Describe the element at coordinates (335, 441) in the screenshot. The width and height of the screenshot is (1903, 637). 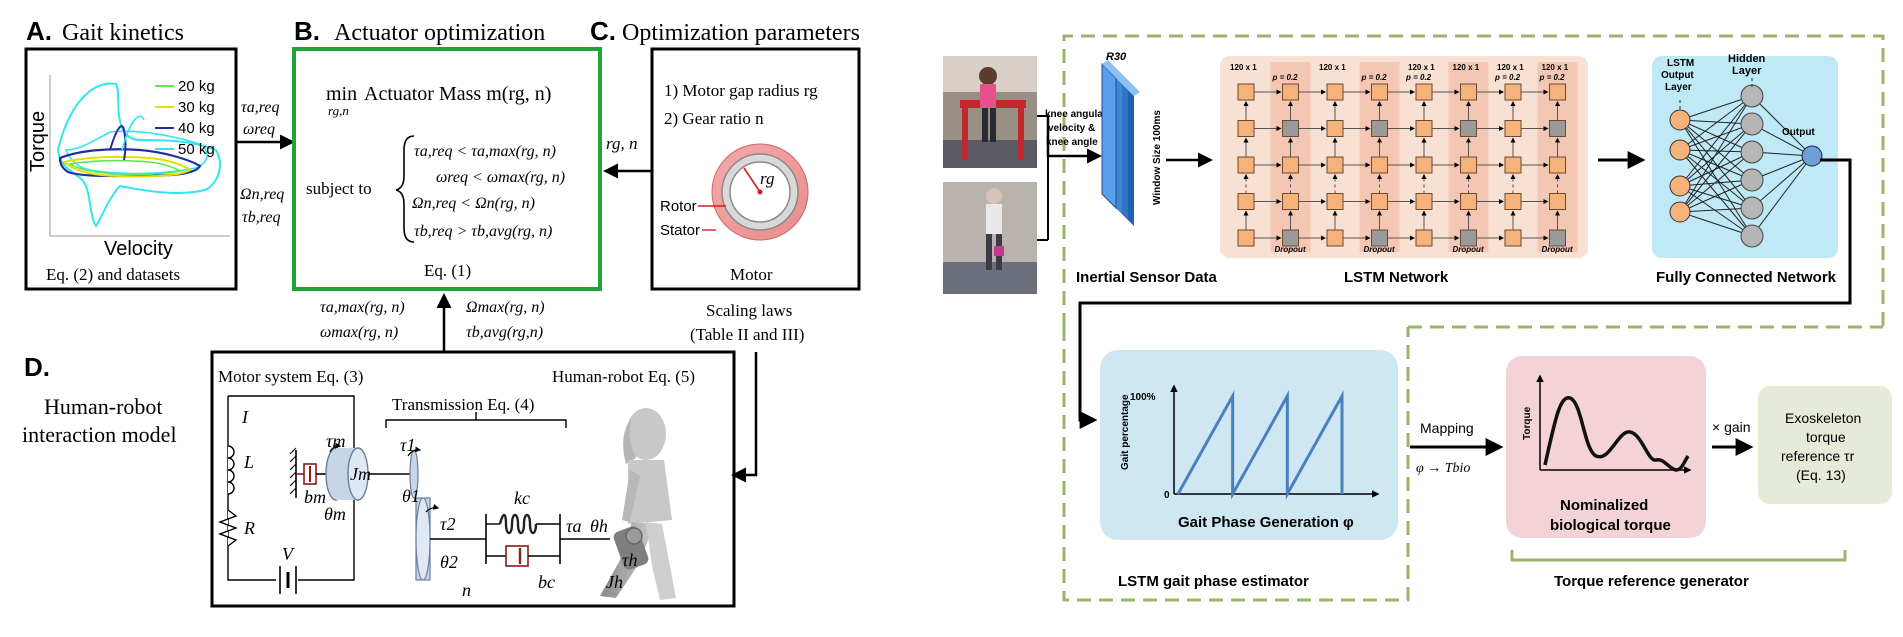
I see `sym-tau-m: τm` at that location.